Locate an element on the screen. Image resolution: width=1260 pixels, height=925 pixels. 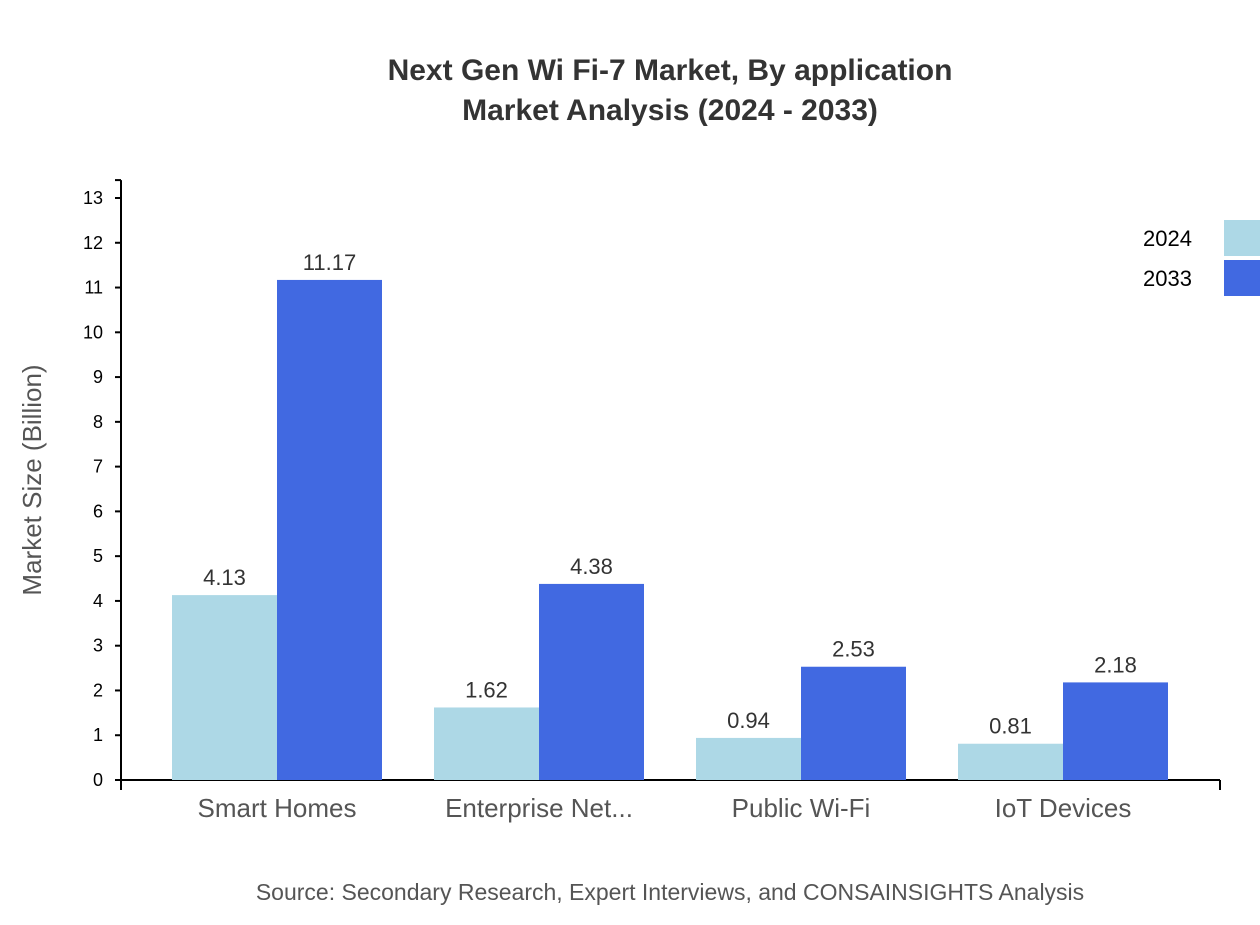
y-tick-label: 5 is located at coordinates (98, 556).